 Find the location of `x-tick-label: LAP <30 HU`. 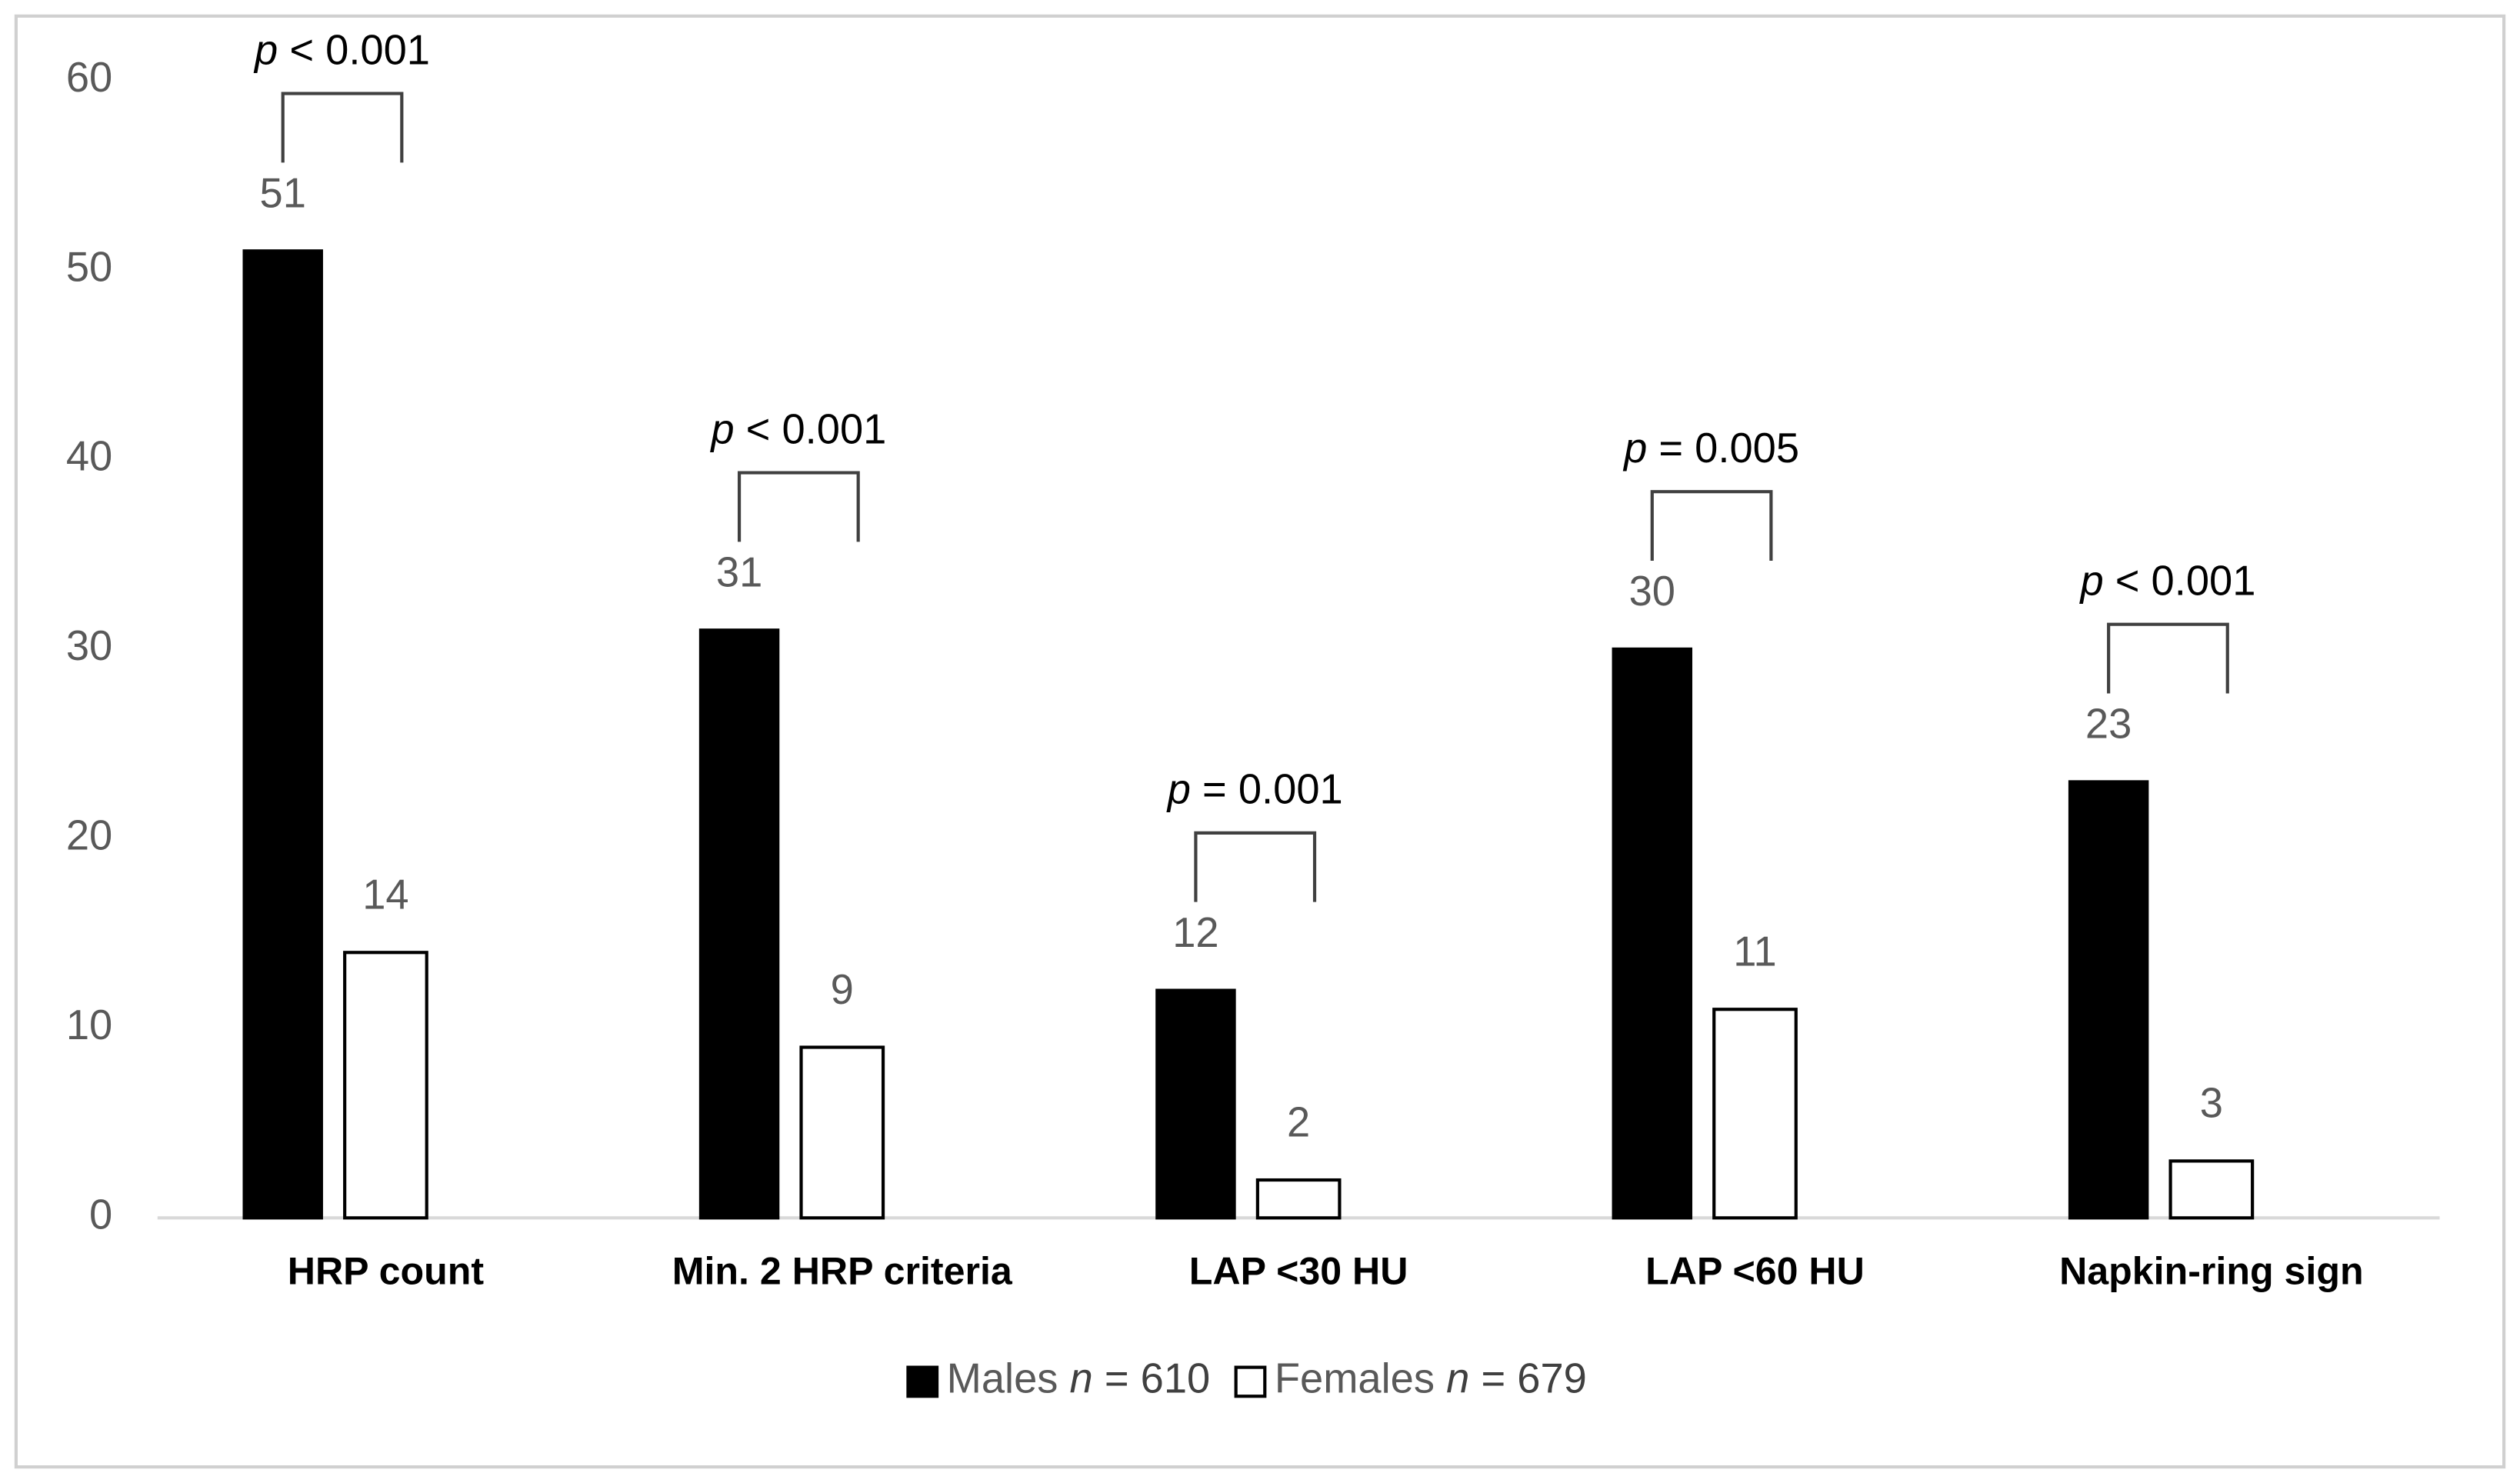

x-tick-label: LAP <30 HU is located at coordinates (1298, 1272).